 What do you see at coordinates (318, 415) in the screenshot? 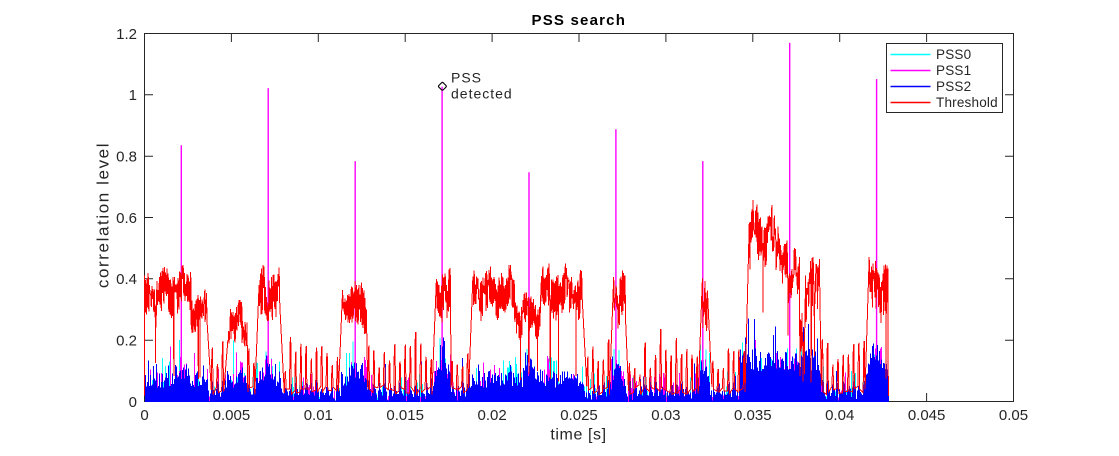
I see `svg-text: 0.01` at bounding box center [318, 415].